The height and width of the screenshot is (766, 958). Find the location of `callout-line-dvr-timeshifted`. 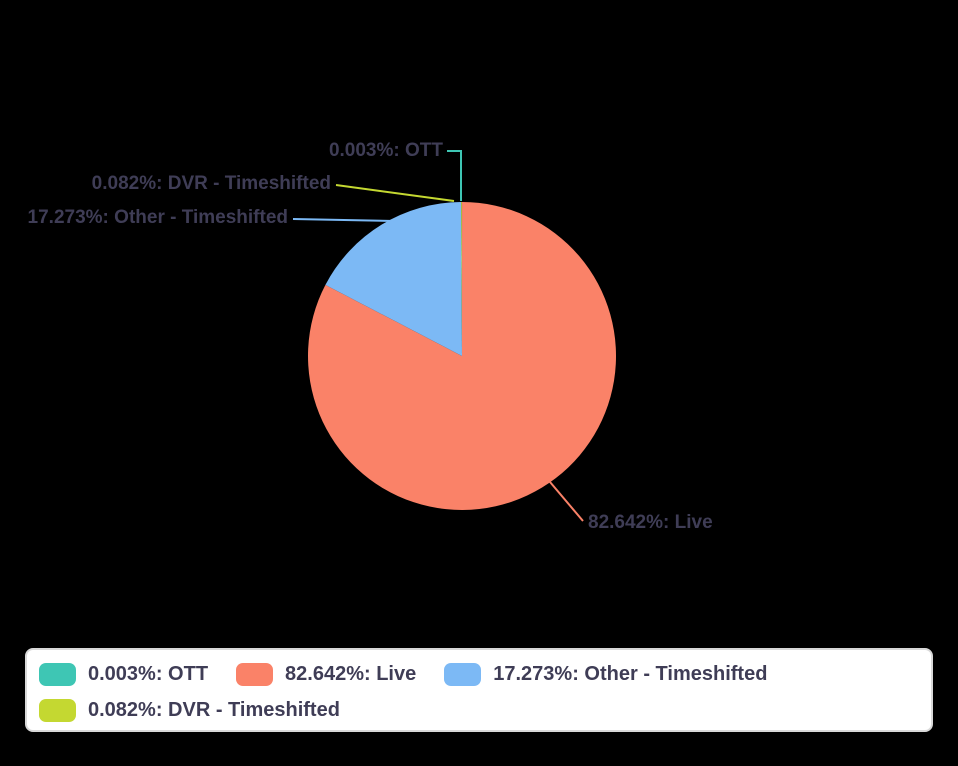

callout-line-dvr-timeshifted is located at coordinates (395, 193).